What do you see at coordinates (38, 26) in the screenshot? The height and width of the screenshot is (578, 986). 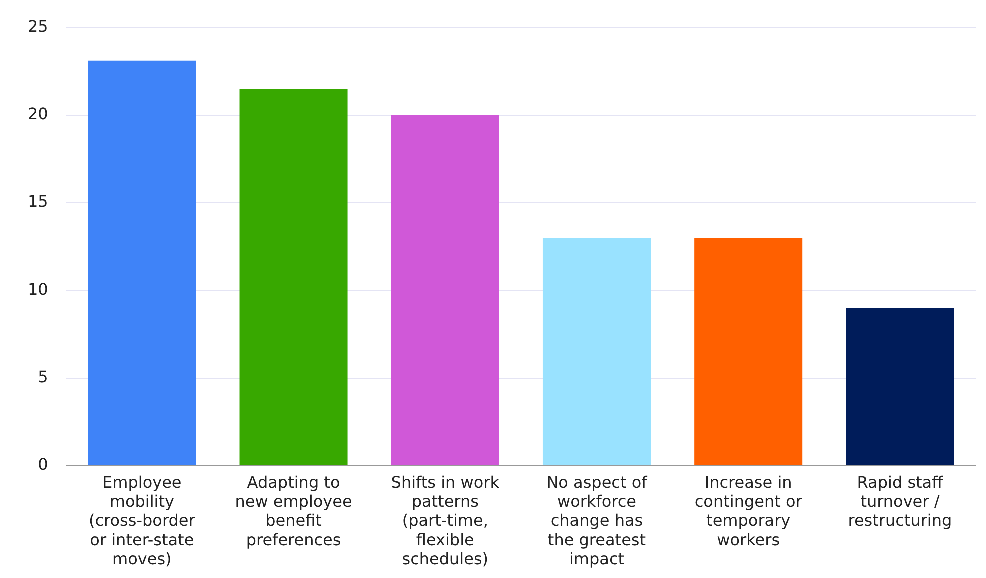 I see `y-tick-label: 25` at bounding box center [38, 26].